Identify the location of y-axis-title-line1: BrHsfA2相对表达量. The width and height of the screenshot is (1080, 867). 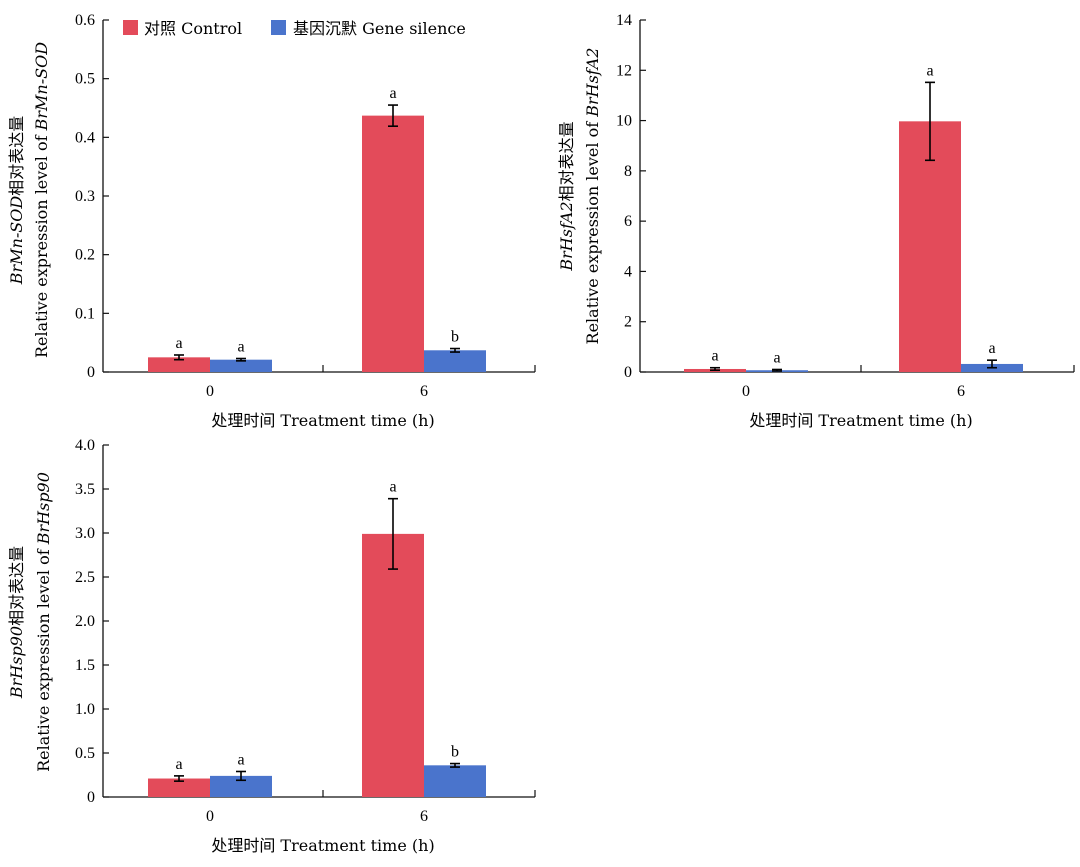
(566, 196).